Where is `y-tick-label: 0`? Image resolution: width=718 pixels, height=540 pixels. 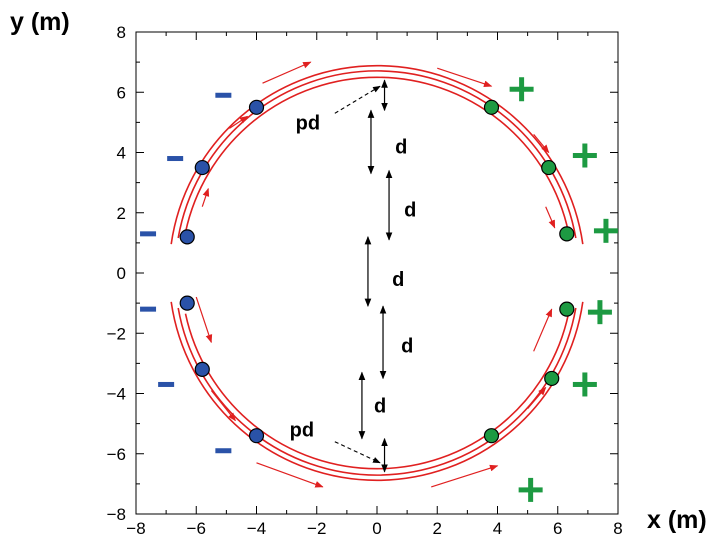 y-tick-label: 0 is located at coordinates (121, 273).